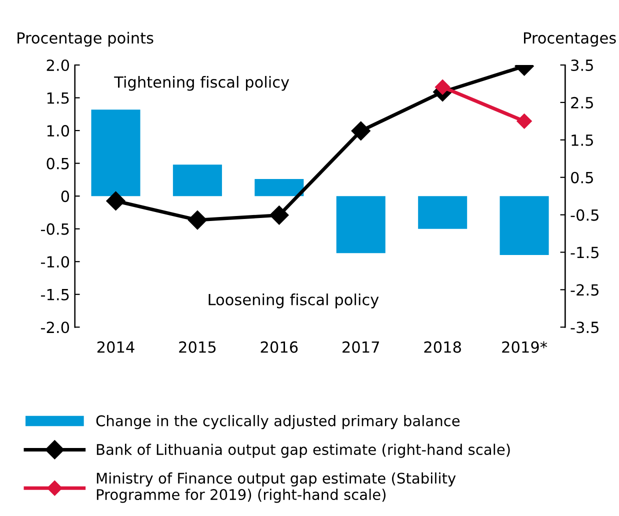 Image resolution: width=619 pixels, height=516 pixels. Describe the element at coordinates (58, 65) in the screenshot. I see `y-tick-label: 2.0` at that location.